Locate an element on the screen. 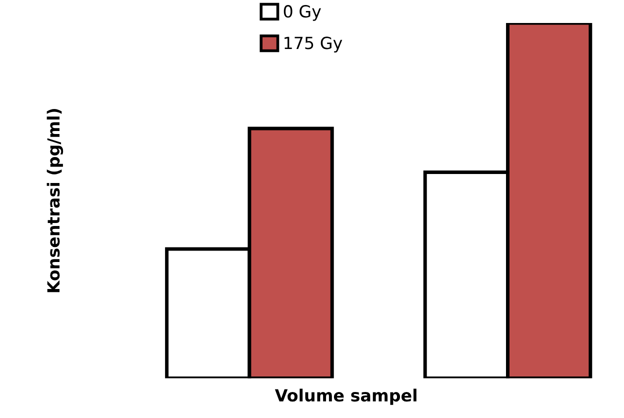 The width and height of the screenshot is (624, 418). legend-label: 0 Gy is located at coordinates (302, 13).